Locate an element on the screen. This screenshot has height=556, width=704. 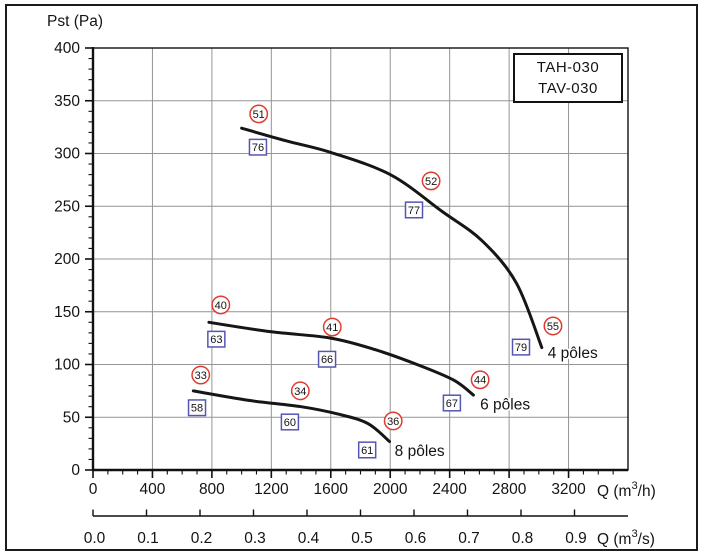
sound-level-circle-value: 52 is located at coordinates (431, 182).